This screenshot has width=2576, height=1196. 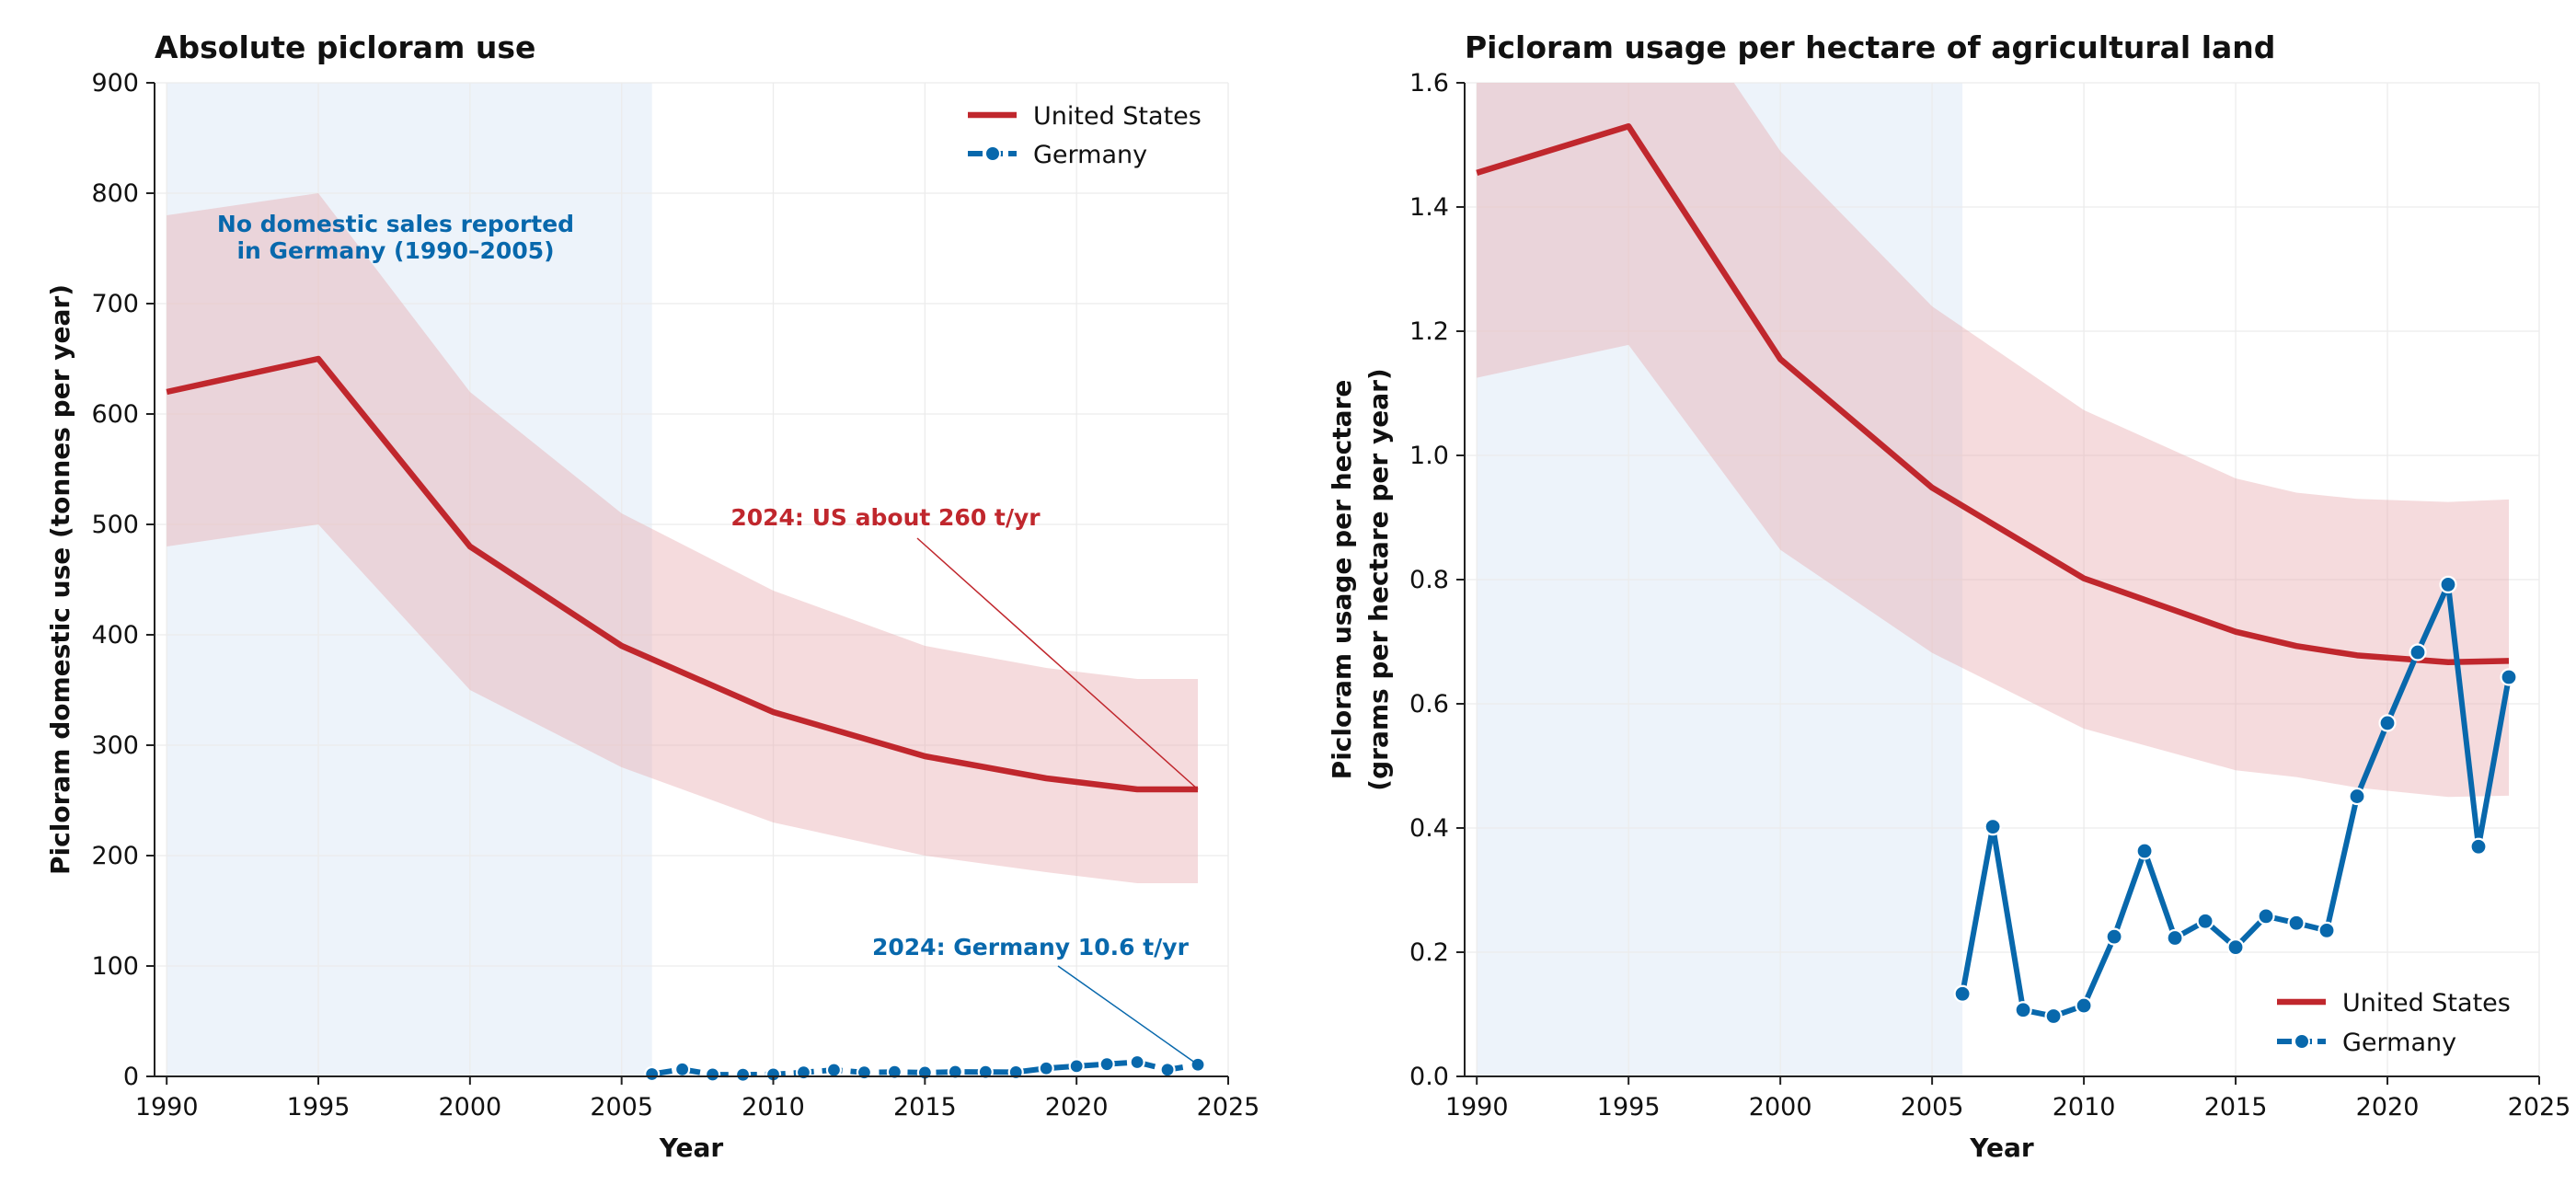 What do you see at coordinates (1031, 947) in the screenshot?
I see `annotation-germany-2024: 2024: Germany 10.6 t/yr` at bounding box center [1031, 947].